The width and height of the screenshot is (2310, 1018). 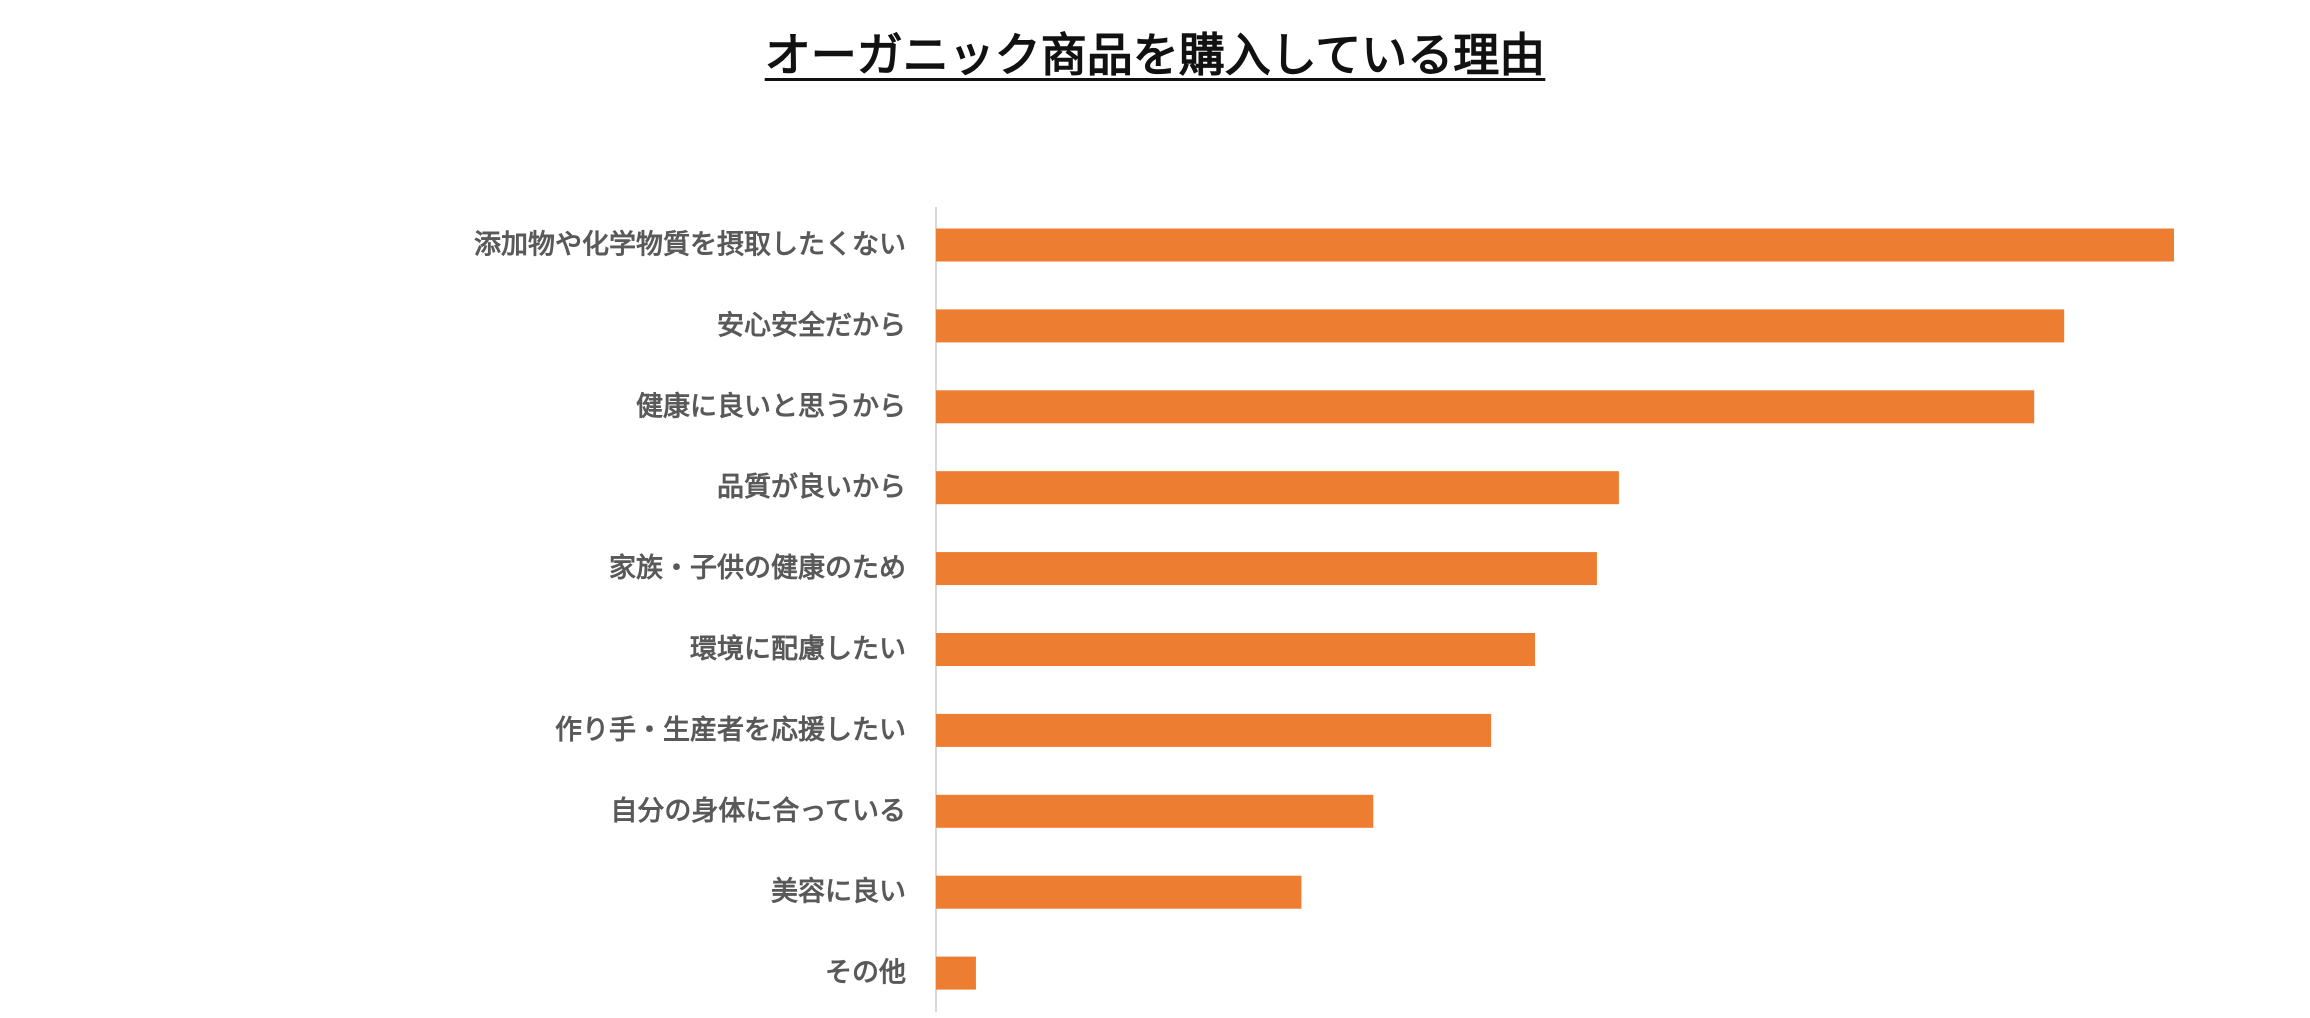 What do you see at coordinates (798, 649) in the screenshot?
I see `category-label: 環境に配慮したい` at bounding box center [798, 649].